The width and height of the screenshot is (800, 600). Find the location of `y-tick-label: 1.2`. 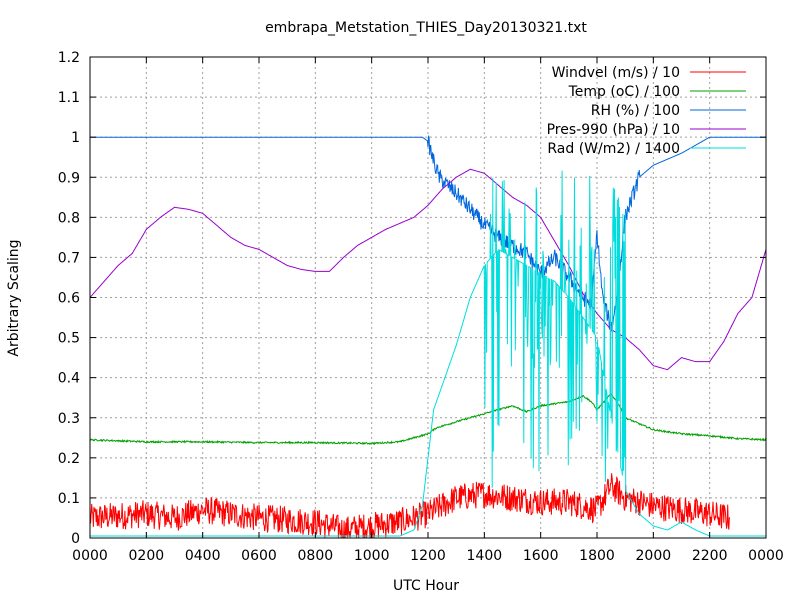

y-tick-label: 1.2 is located at coordinates (69, 58).